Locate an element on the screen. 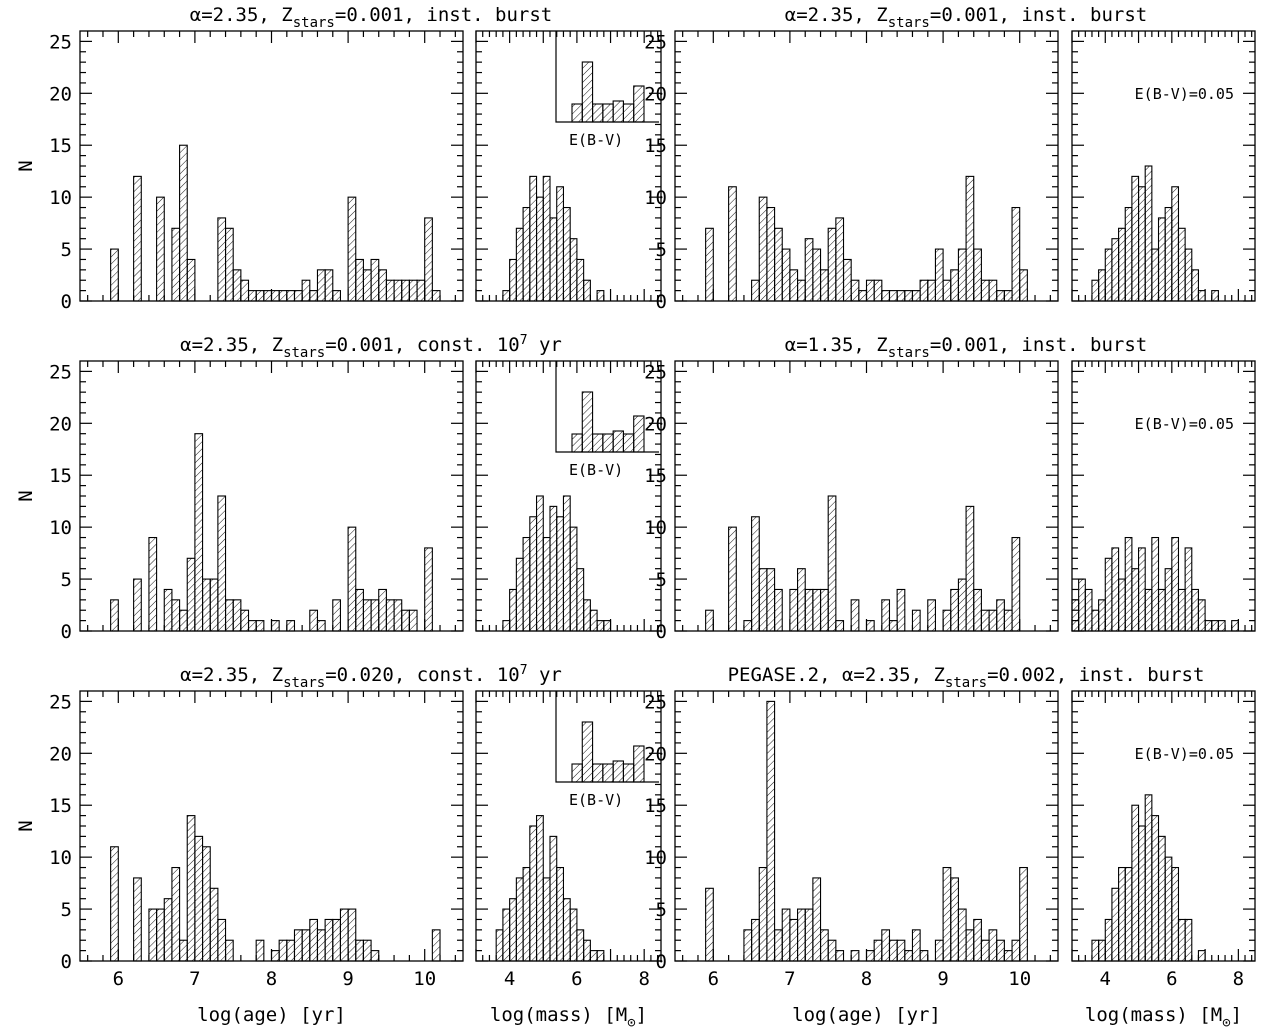 Image resolution: width=1265 pixels, height=1033 pixels. x-tick-label: 9 is located at coordinates (347, 979).